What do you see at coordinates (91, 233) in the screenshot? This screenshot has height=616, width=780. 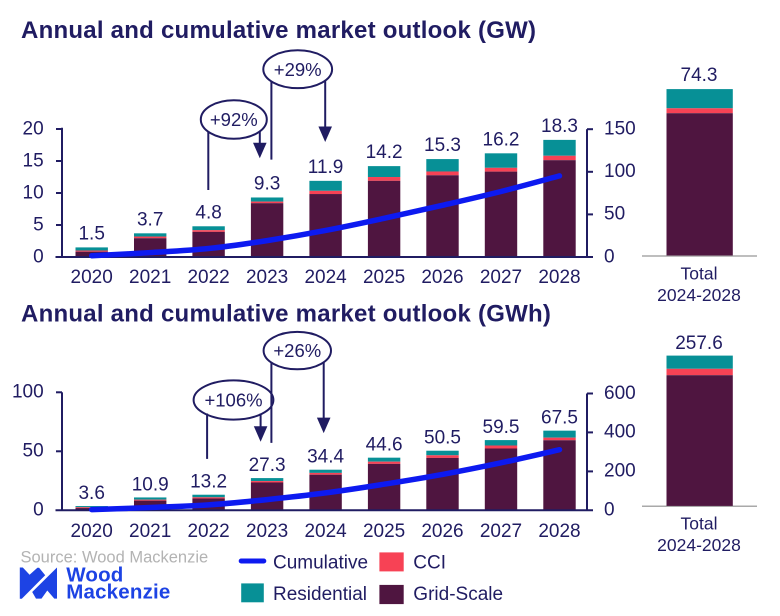 I see `svg-text: 1.5` at bounding box center [91, 233].